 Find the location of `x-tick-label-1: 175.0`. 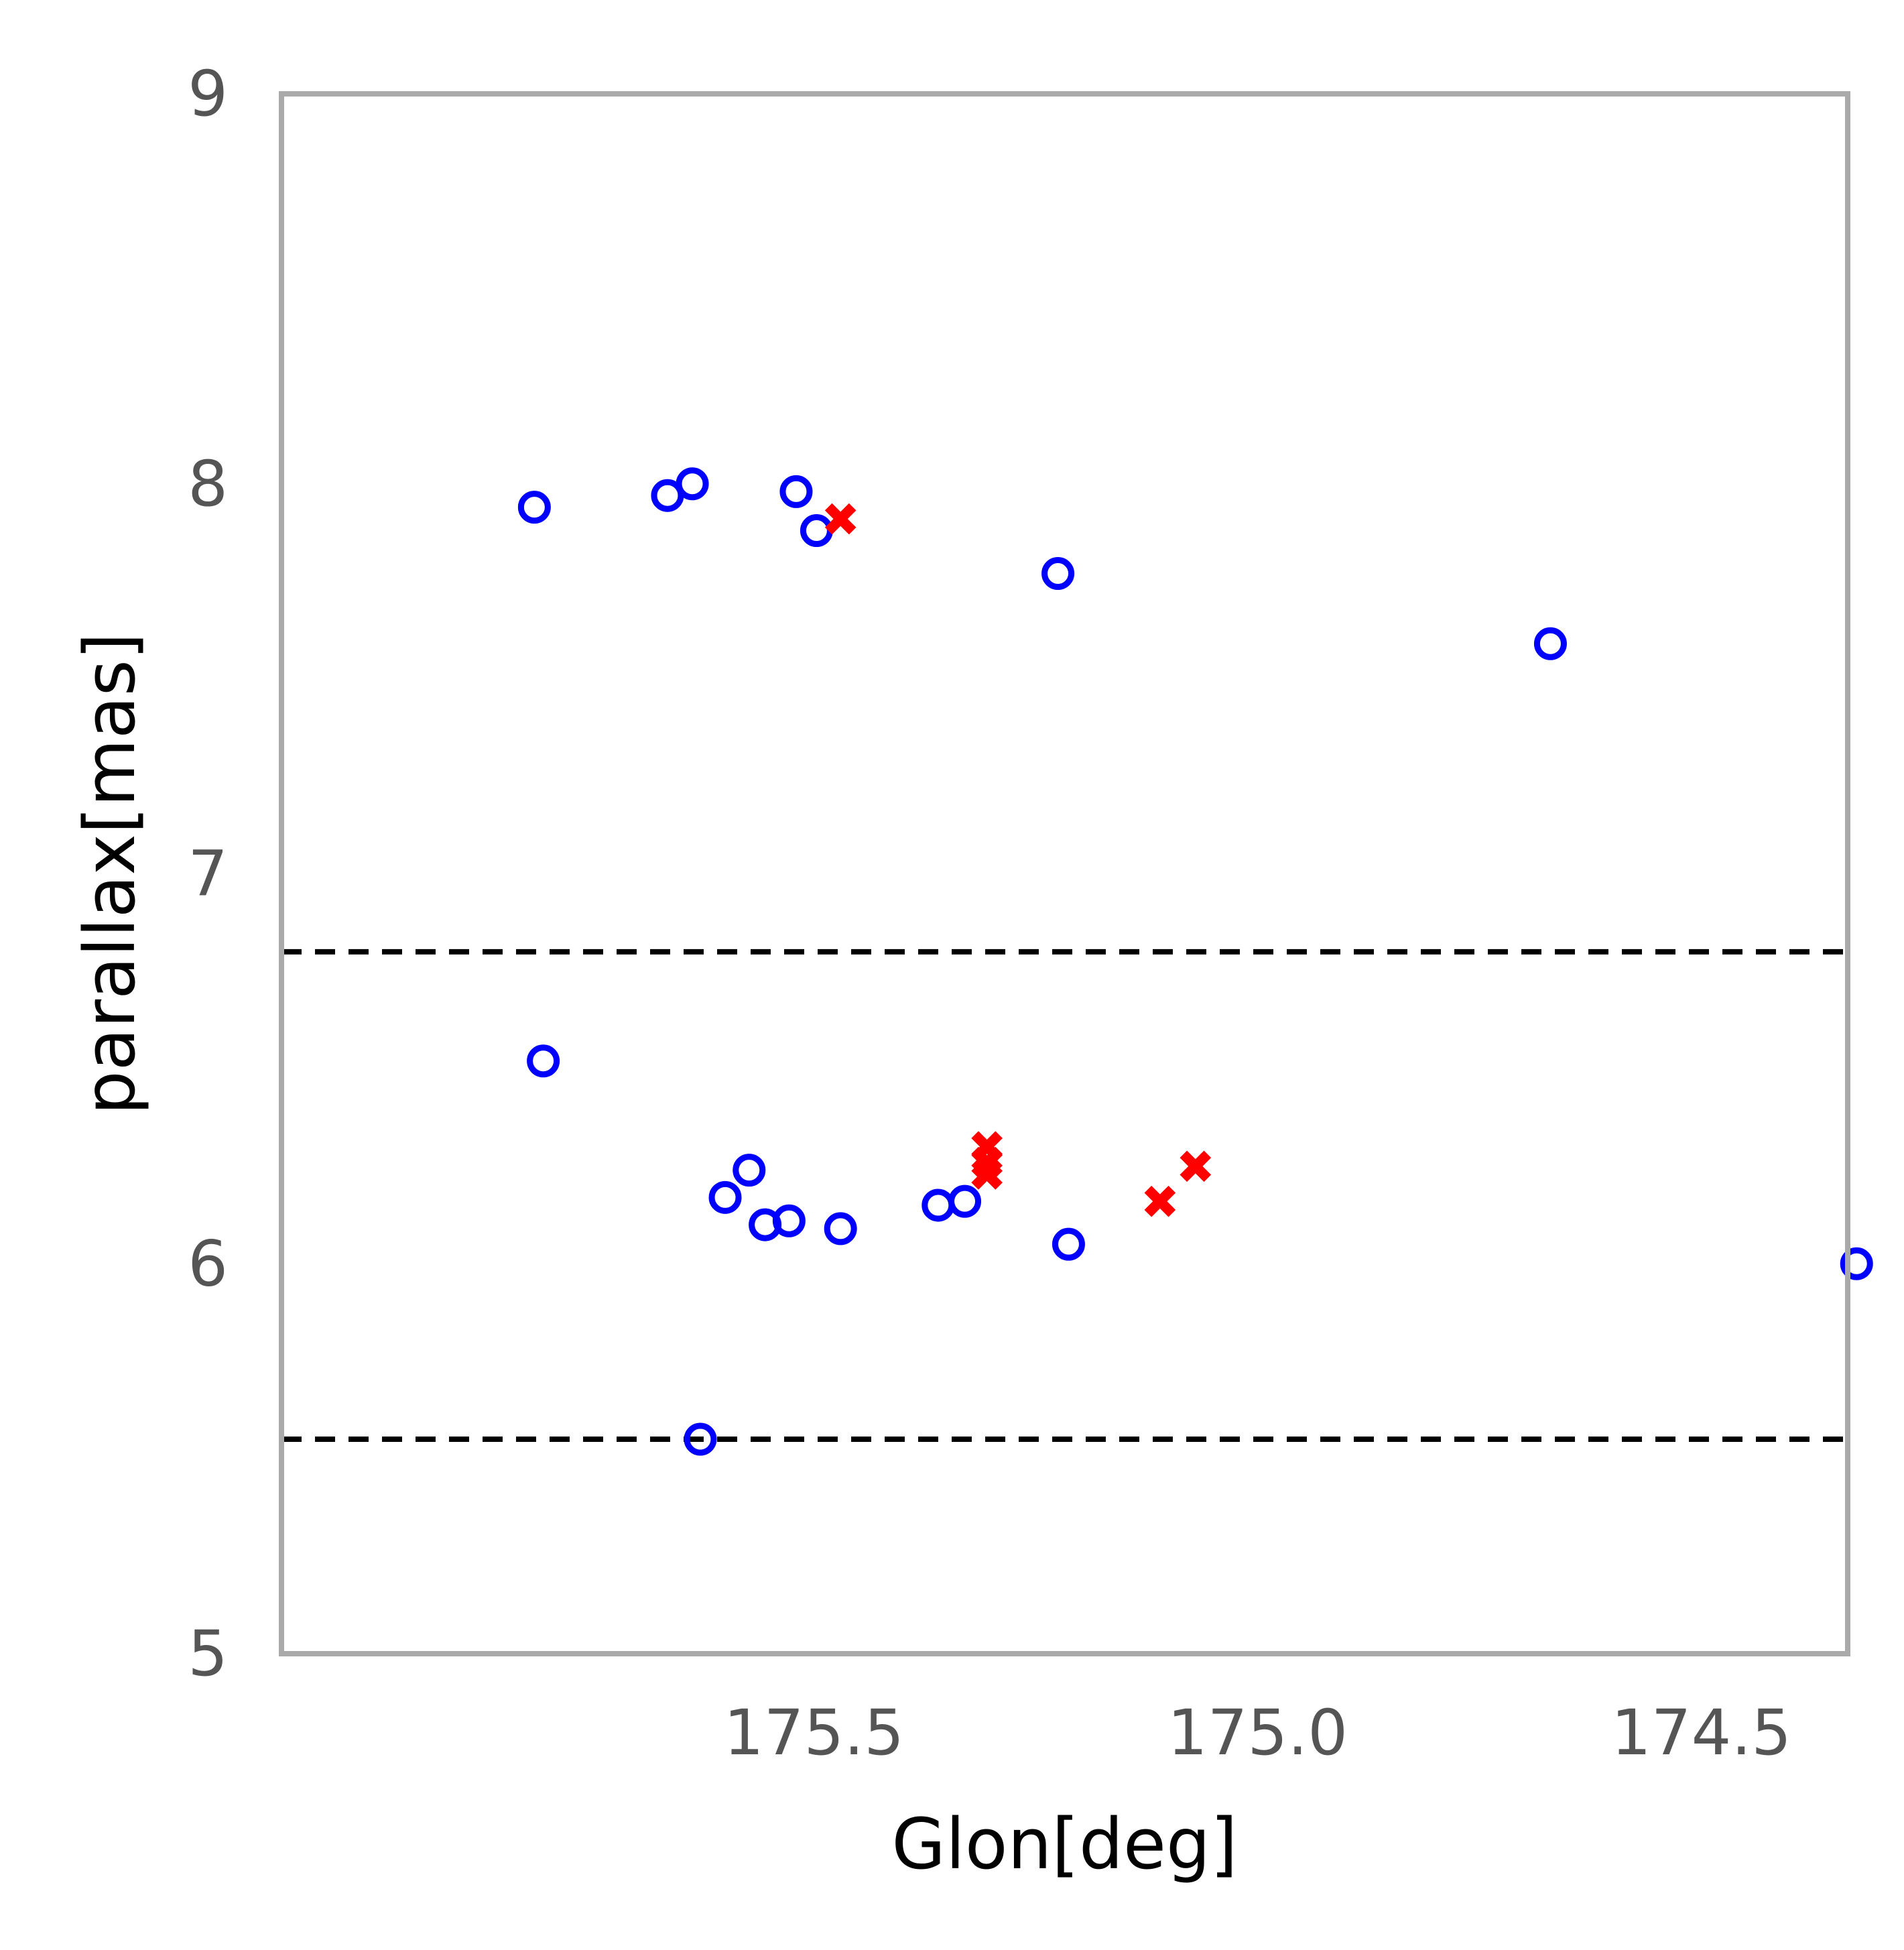

x-tick-label-1: 175.0 is located at coordinates (1257, 1733).